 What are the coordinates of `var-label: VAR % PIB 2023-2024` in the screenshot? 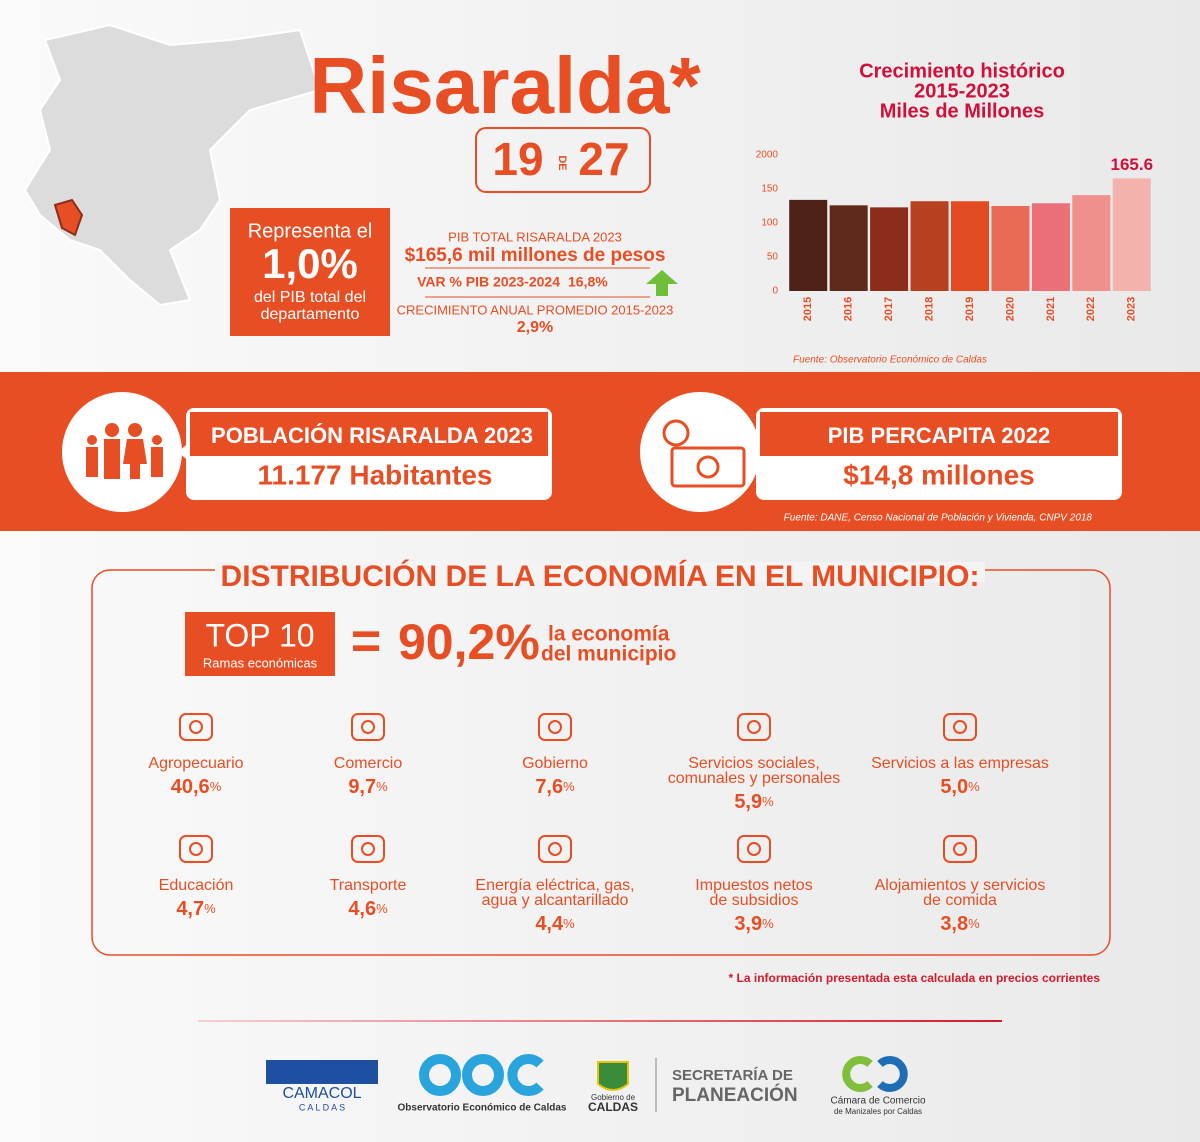 It's located at (488, 282).